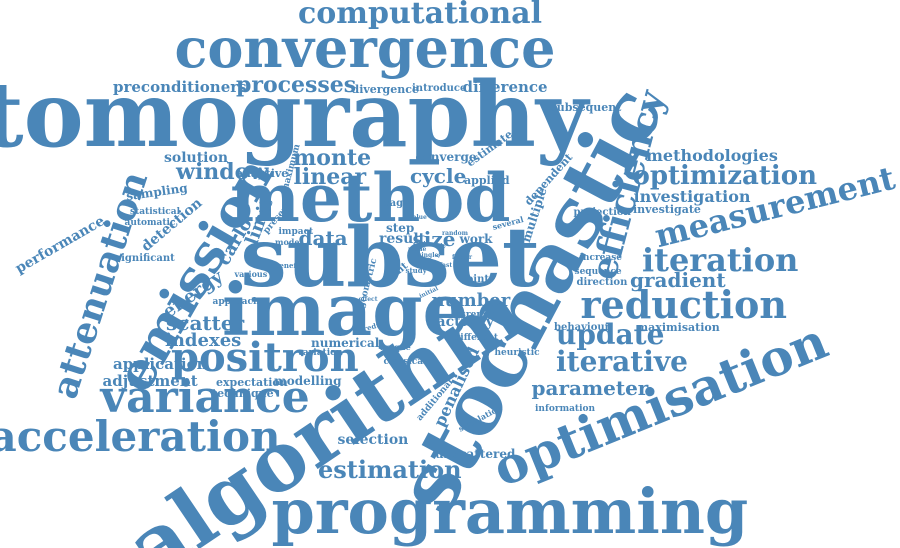 Image resolution: width=900 pixels, height=548 pixels. Describe the element at coordinates (455, 233) in the screenshot. I see `word-random: random` at that location.